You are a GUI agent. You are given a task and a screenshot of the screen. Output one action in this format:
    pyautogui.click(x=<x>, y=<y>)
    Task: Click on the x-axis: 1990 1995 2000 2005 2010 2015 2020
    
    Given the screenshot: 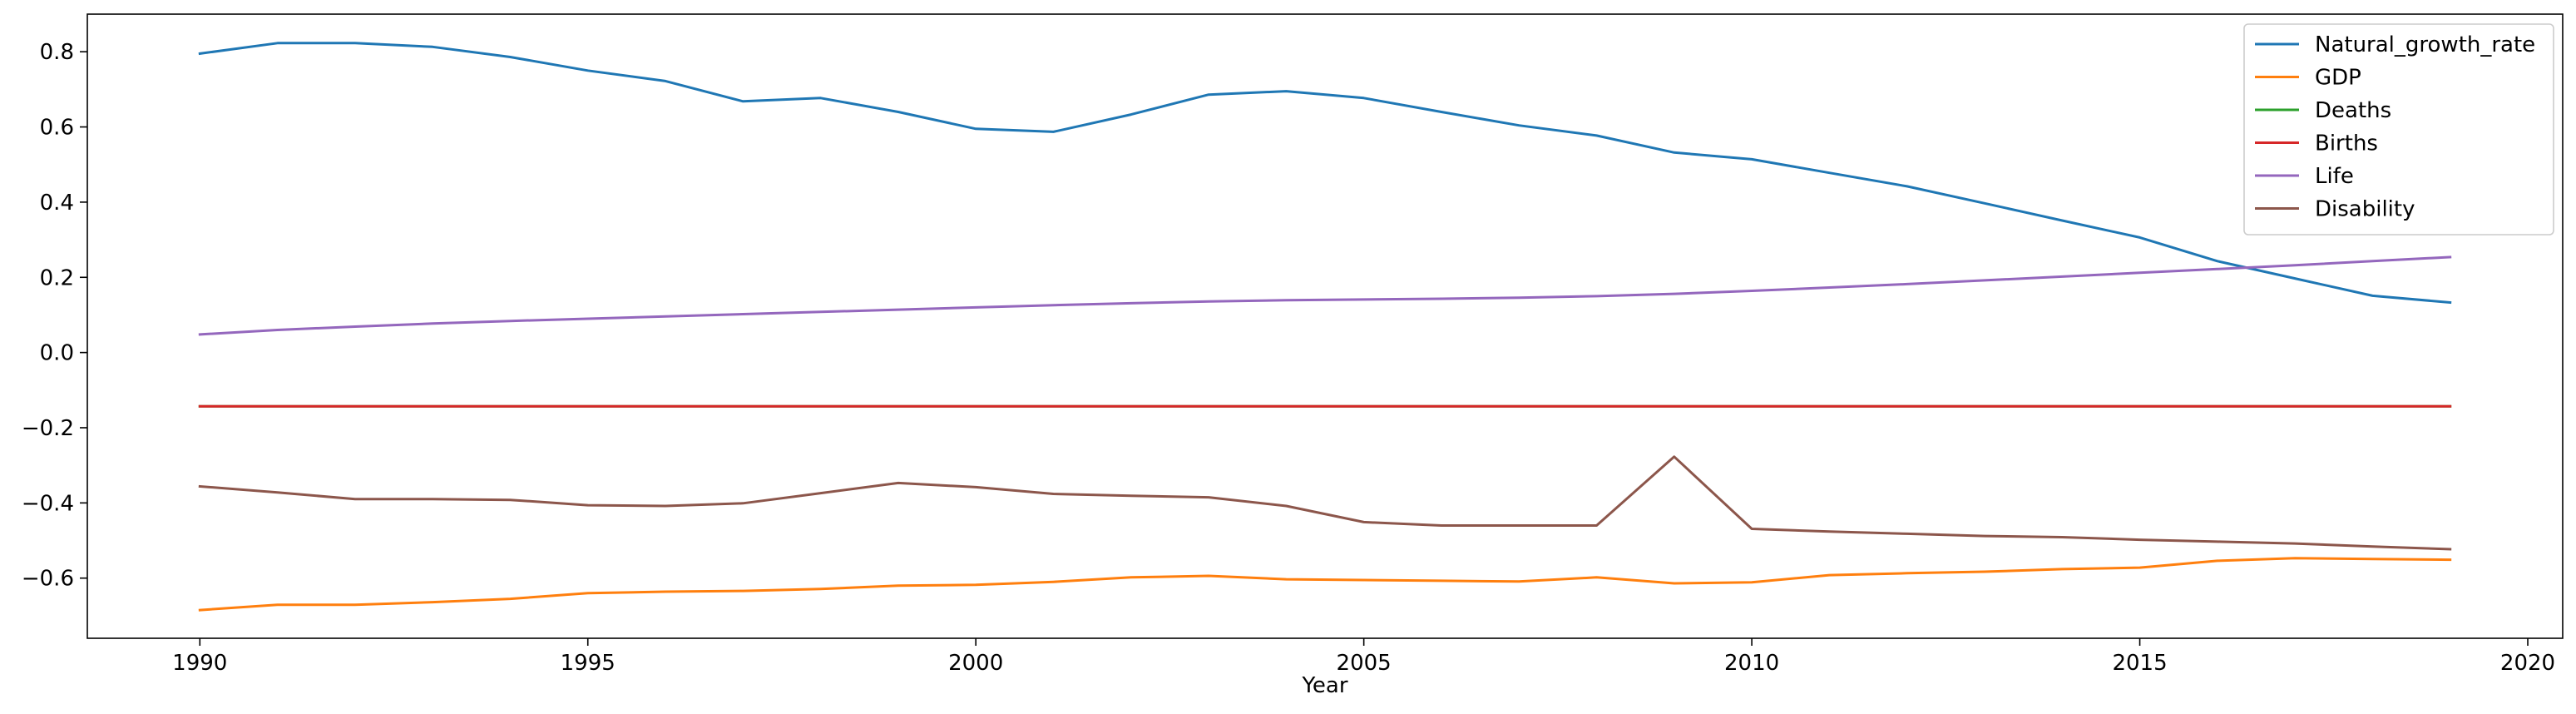 What is the action you would take?
    pyautogui.click(x=1363, y=657)
    